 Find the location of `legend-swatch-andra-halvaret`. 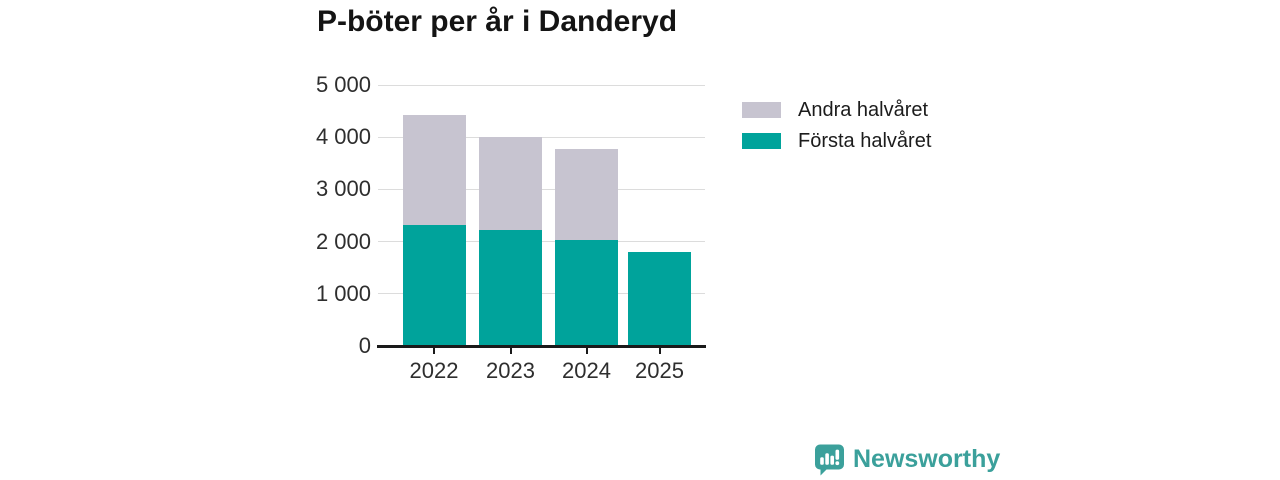

legend-swatch-andra-halvaret is located at coordinates (761, 110).